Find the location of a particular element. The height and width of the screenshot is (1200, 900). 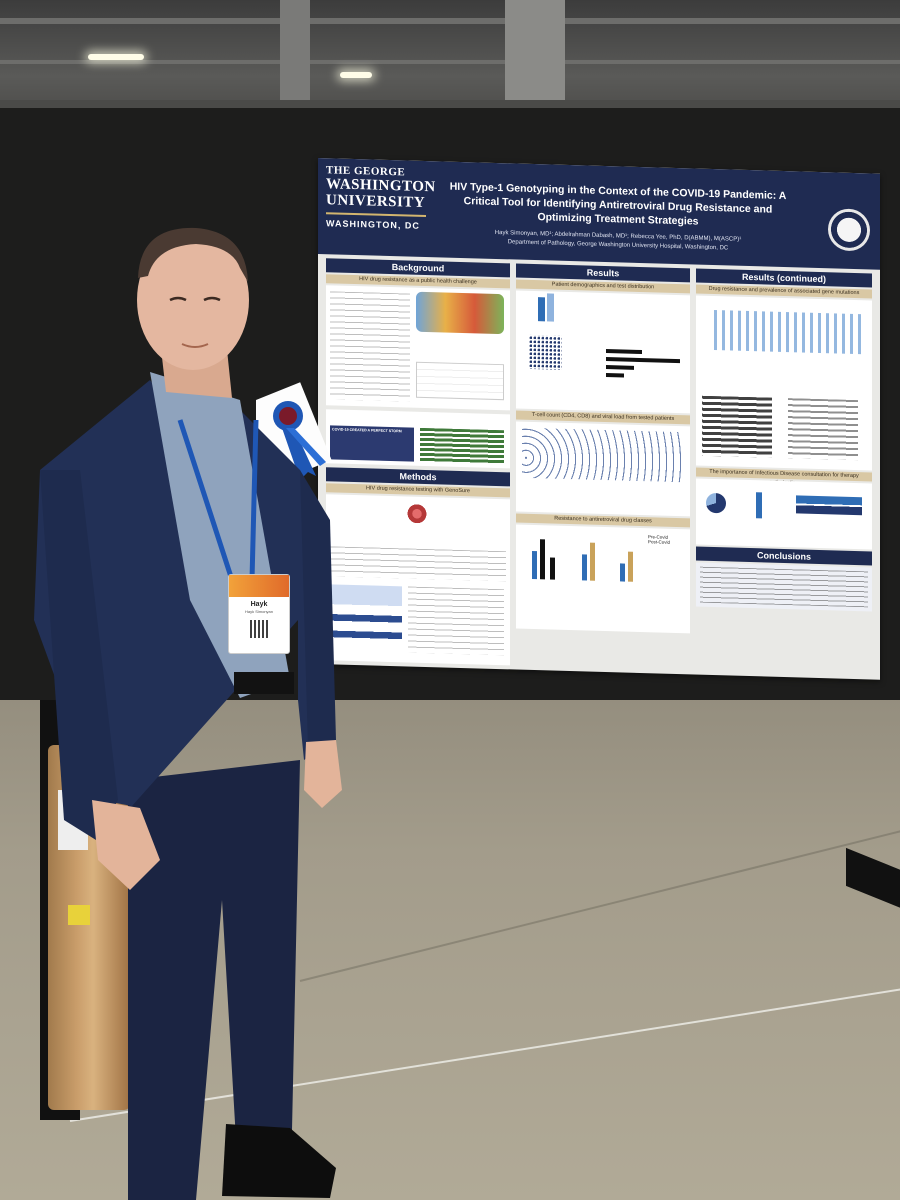

name-badge: Hayk Hayk Simonyan is located at coordinates (259, 614).